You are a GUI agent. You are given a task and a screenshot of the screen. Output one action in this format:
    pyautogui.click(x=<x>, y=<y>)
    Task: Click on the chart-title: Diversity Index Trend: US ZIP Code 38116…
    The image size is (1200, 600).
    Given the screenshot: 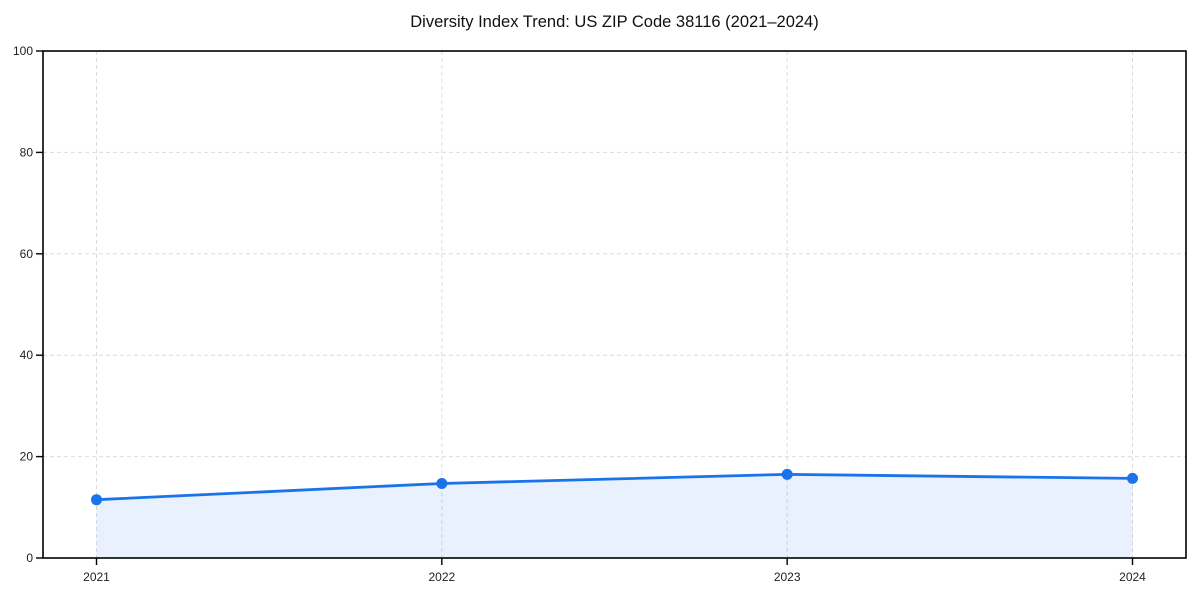 What is the action you would take?
    pyautogui.click(x=614, y=22)
    